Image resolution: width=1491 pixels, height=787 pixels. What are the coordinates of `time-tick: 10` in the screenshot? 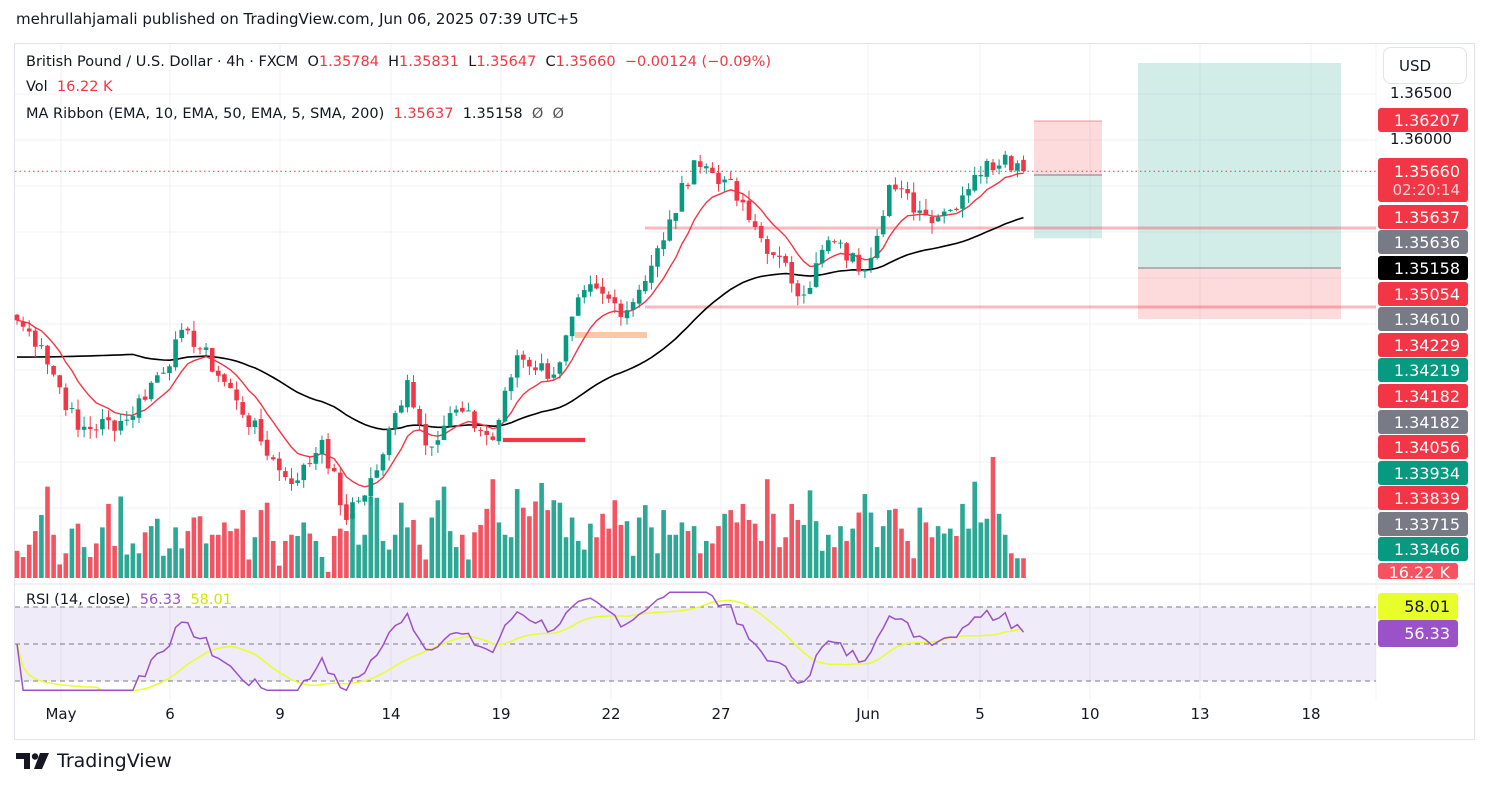 It's located at (1090, 714).